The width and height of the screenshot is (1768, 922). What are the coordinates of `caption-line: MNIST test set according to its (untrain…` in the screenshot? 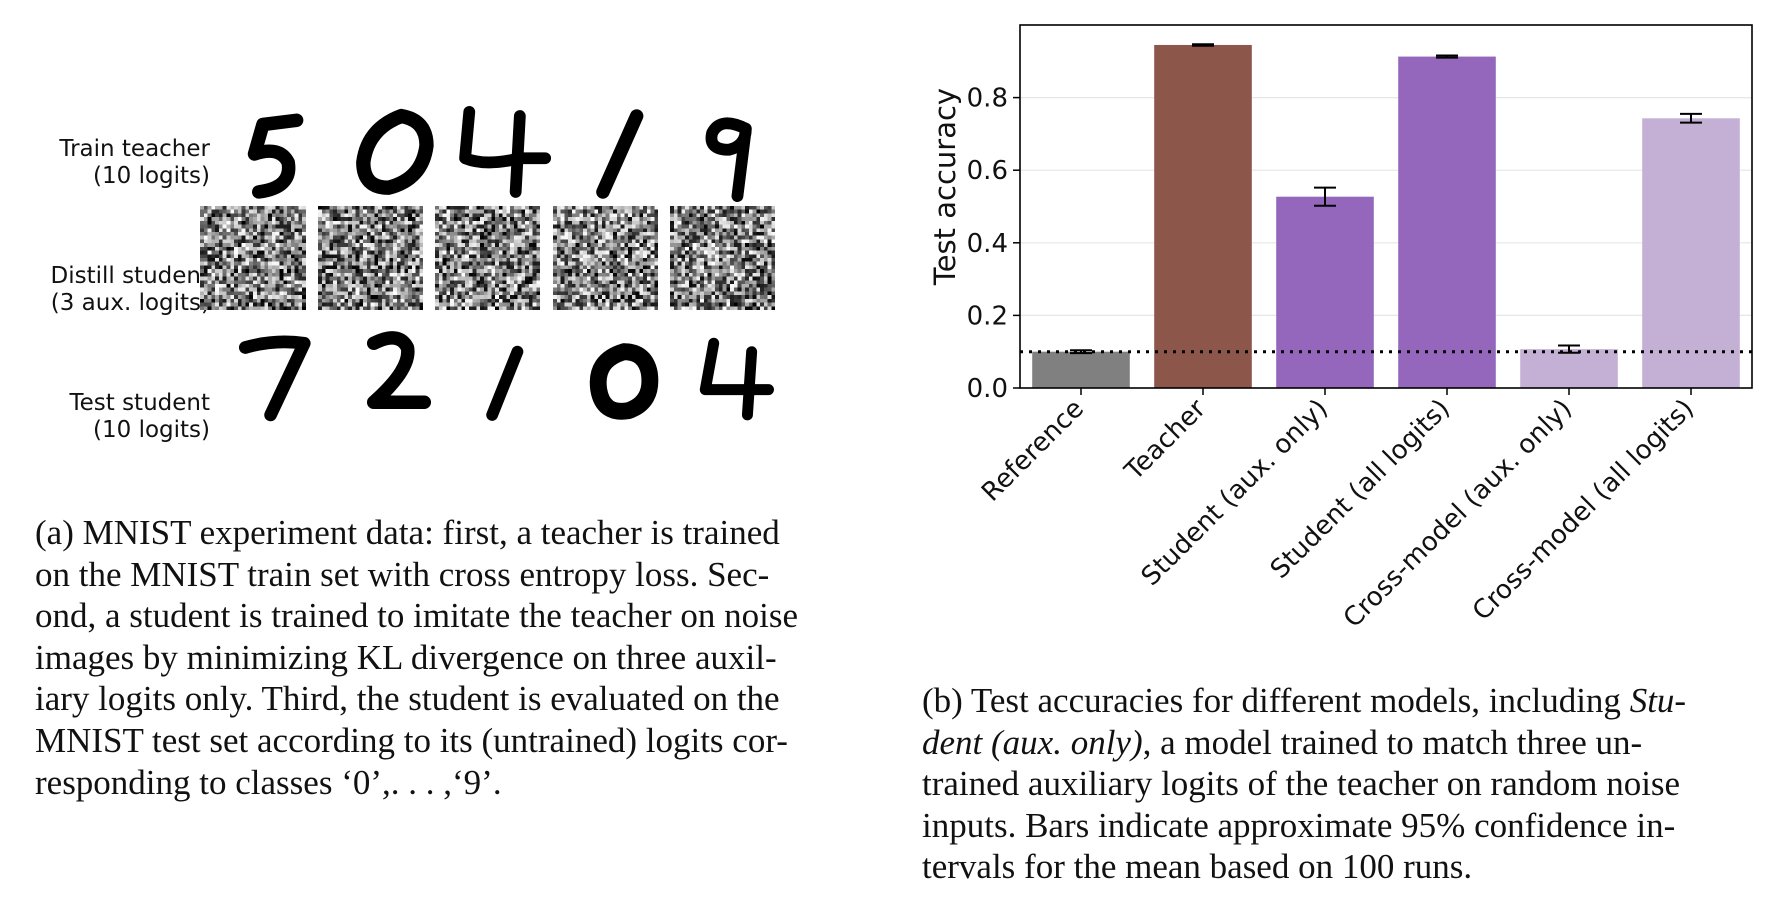 It's located at (411, 740).